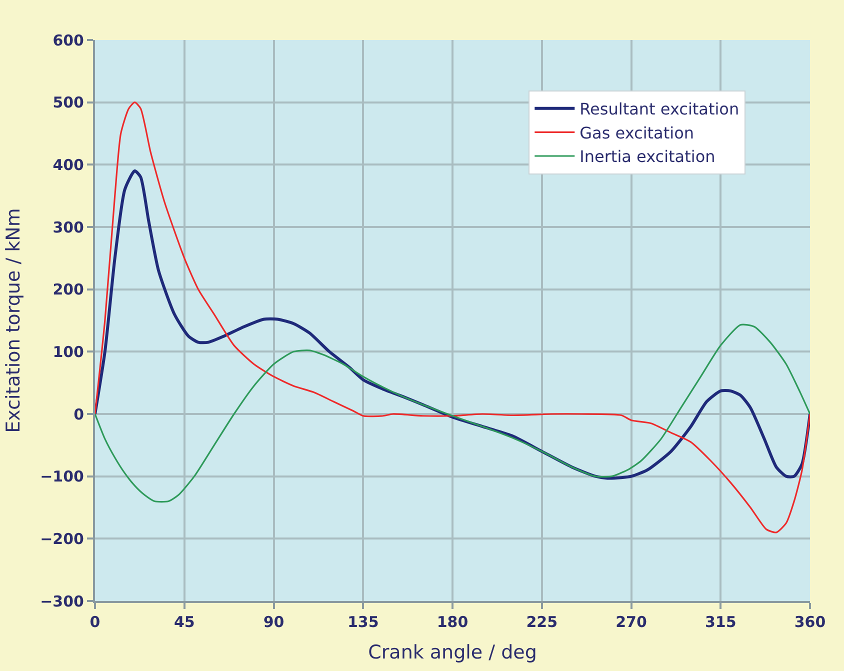 This screenshot has height=671, width=844. I want to click on legend-label: Gas excitation, so click(637, 132).